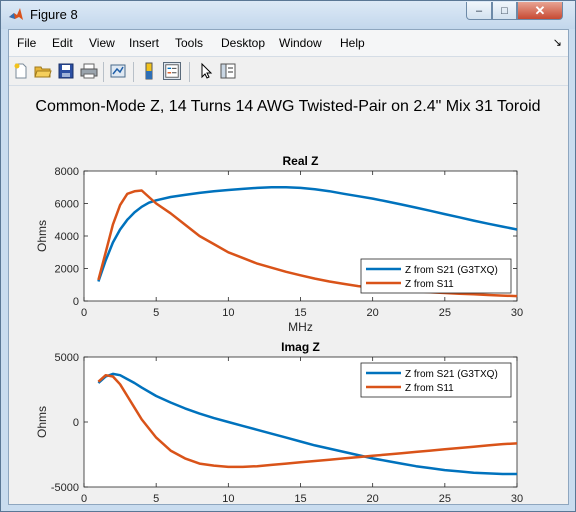 The width and height of the screenshot is (576, 512). Describe the element at coordinates (66, 71) in the screenshot. I see `save-icon` at that location.